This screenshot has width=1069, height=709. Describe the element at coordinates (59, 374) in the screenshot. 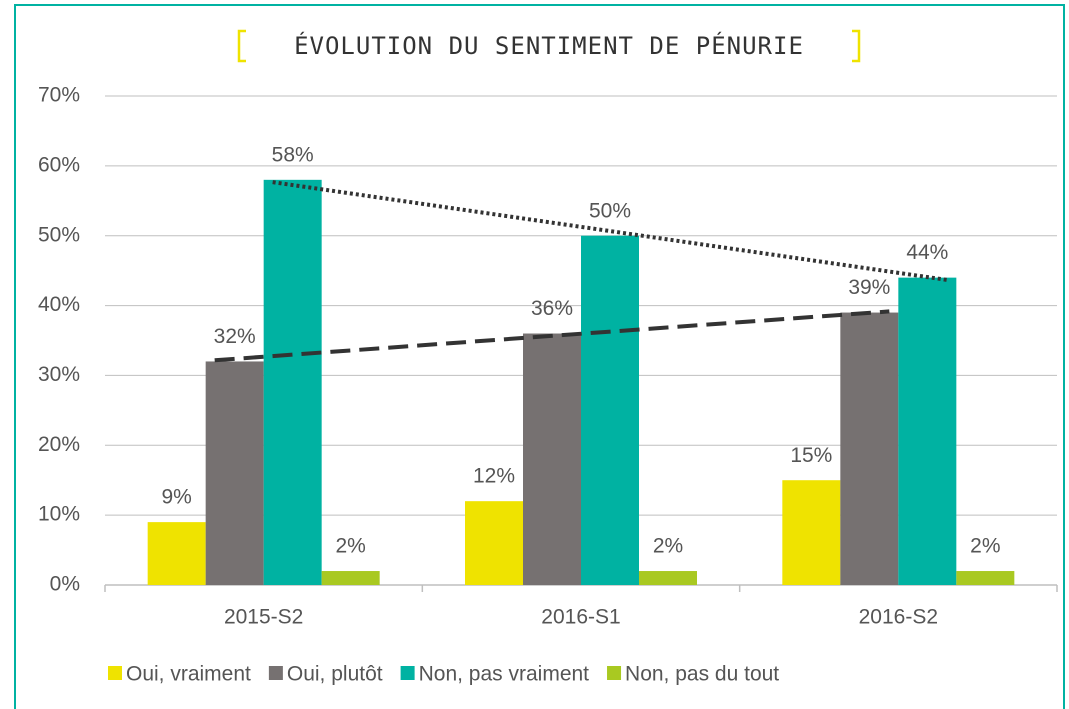

I see `y-tick-label: 30%` at that location.